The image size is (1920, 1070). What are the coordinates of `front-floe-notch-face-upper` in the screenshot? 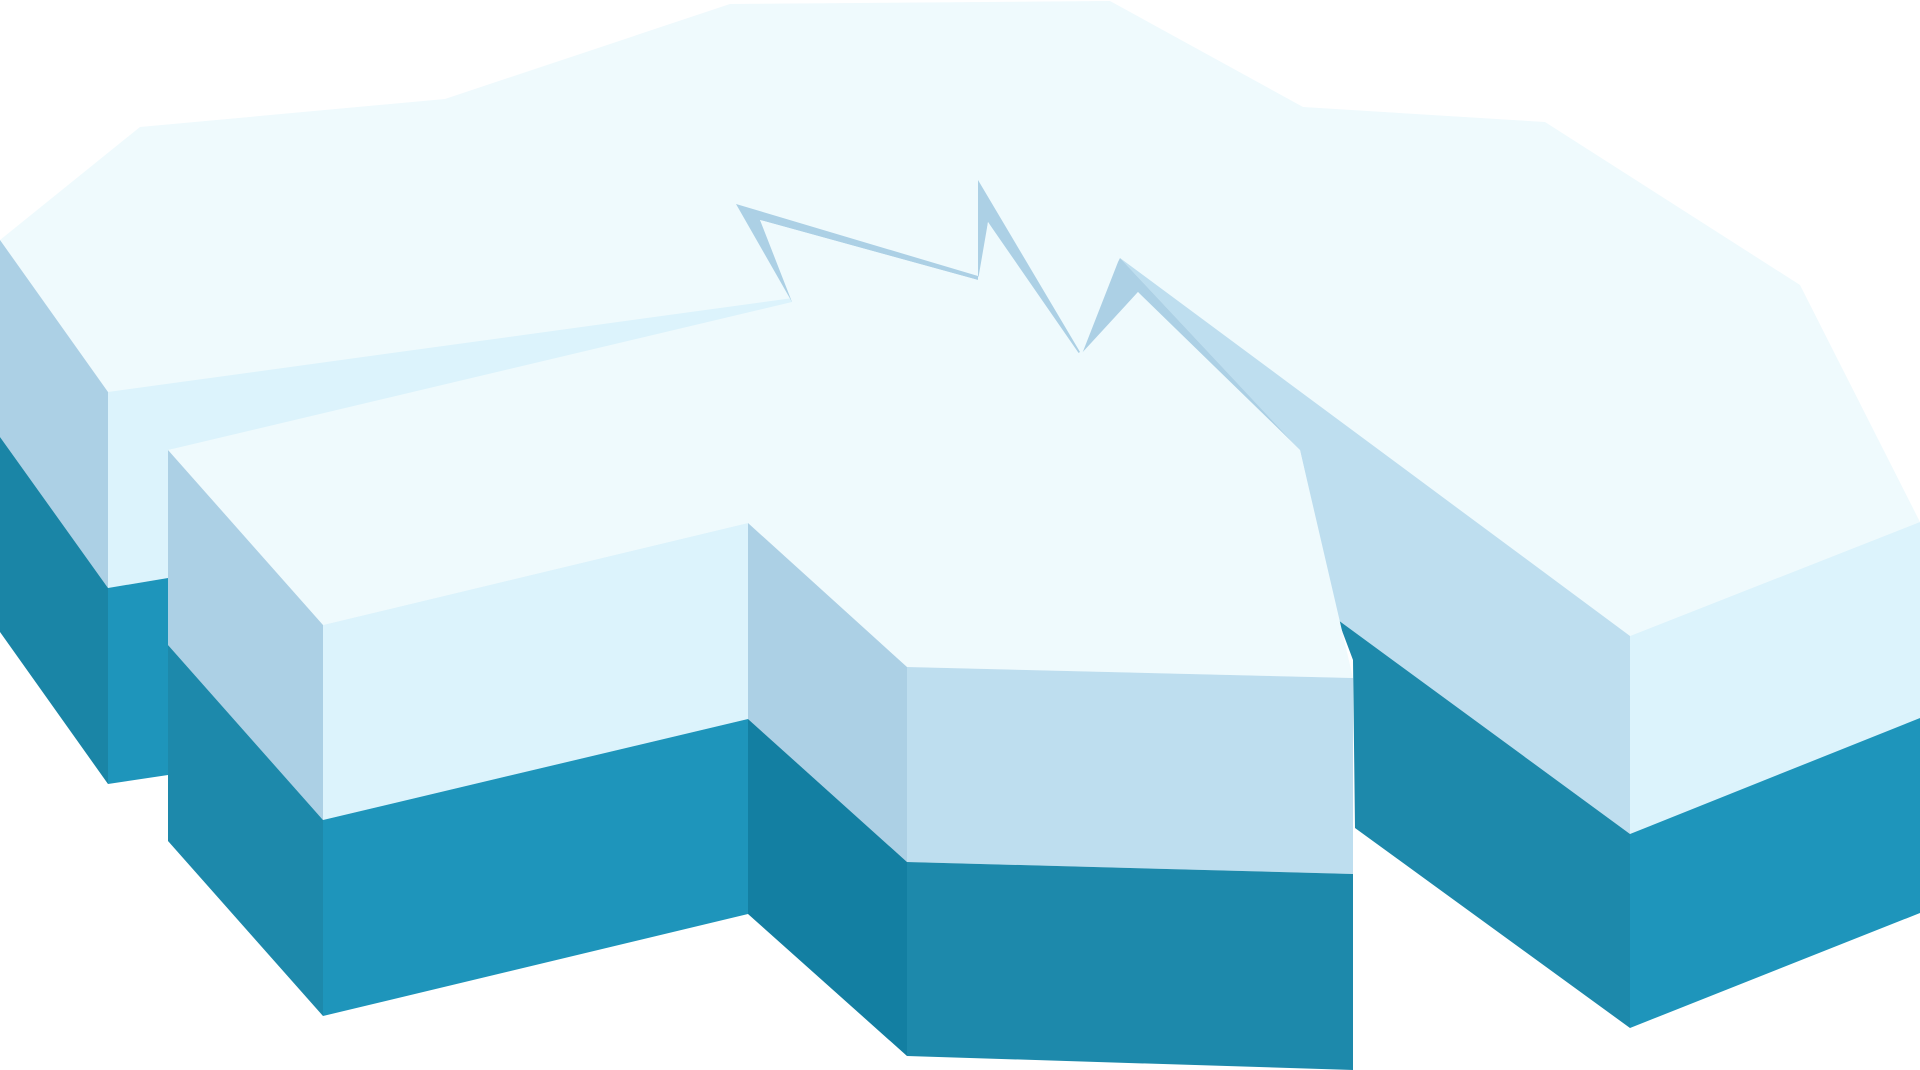 It's located at (827, 692).